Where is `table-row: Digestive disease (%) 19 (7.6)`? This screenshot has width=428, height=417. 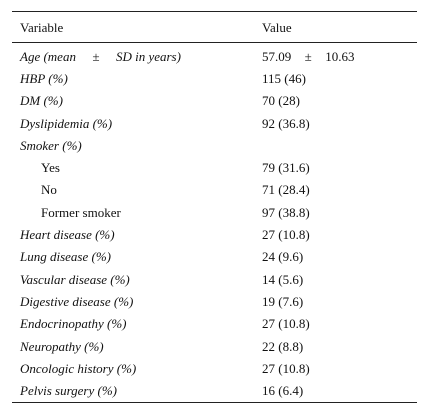
table-row: Digestive disease (%) 19 (7.6) is located at coordinates (214, 301).